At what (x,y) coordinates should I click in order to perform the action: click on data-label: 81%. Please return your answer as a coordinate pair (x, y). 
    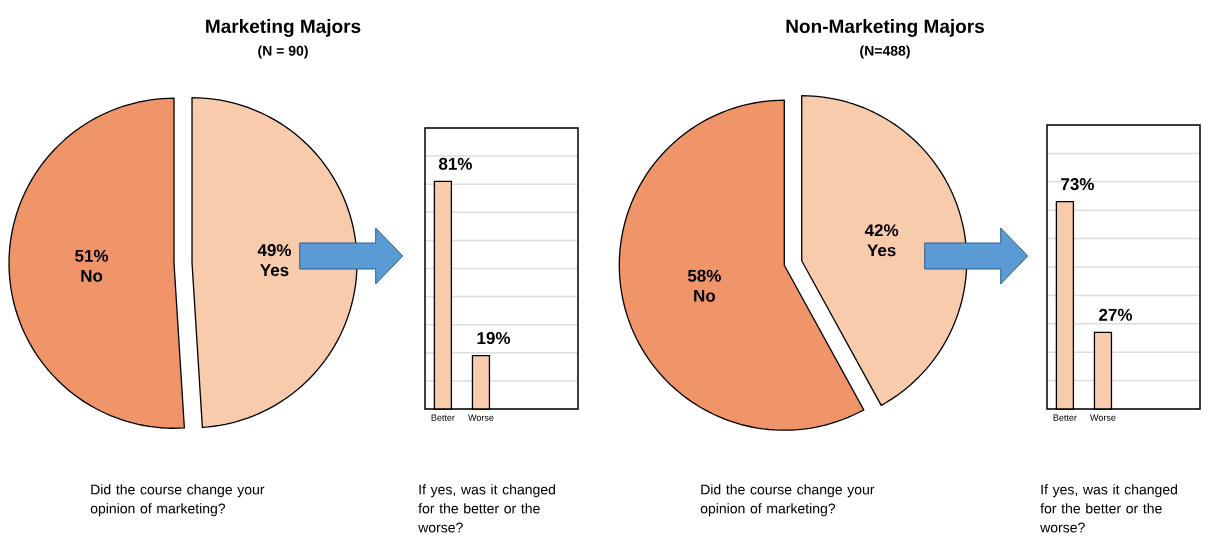
    Looking at the image, I should click on (455, 163).